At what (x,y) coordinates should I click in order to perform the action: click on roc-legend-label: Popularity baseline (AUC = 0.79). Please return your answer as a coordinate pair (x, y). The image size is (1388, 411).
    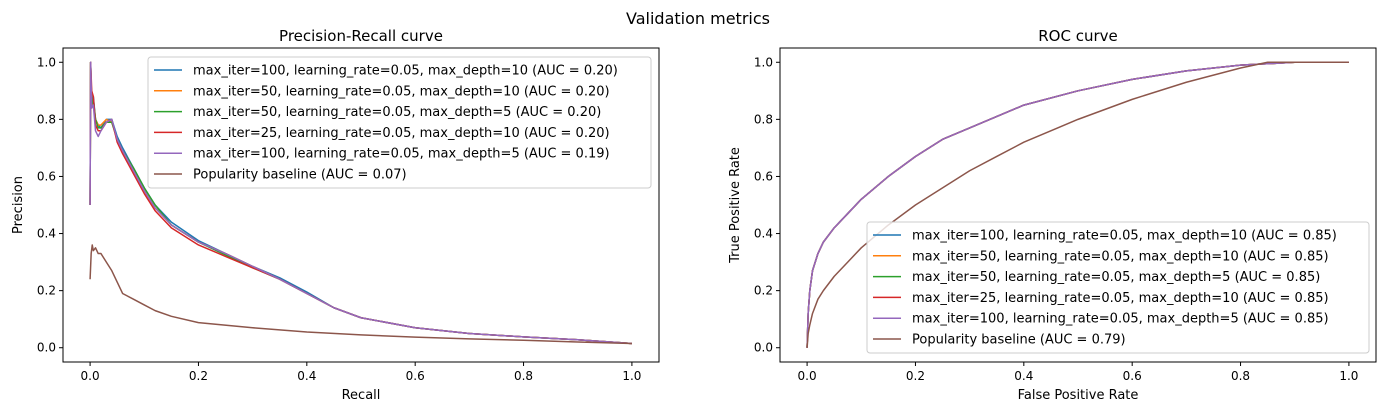
    Looking at the image, I should click on (1019, 340).